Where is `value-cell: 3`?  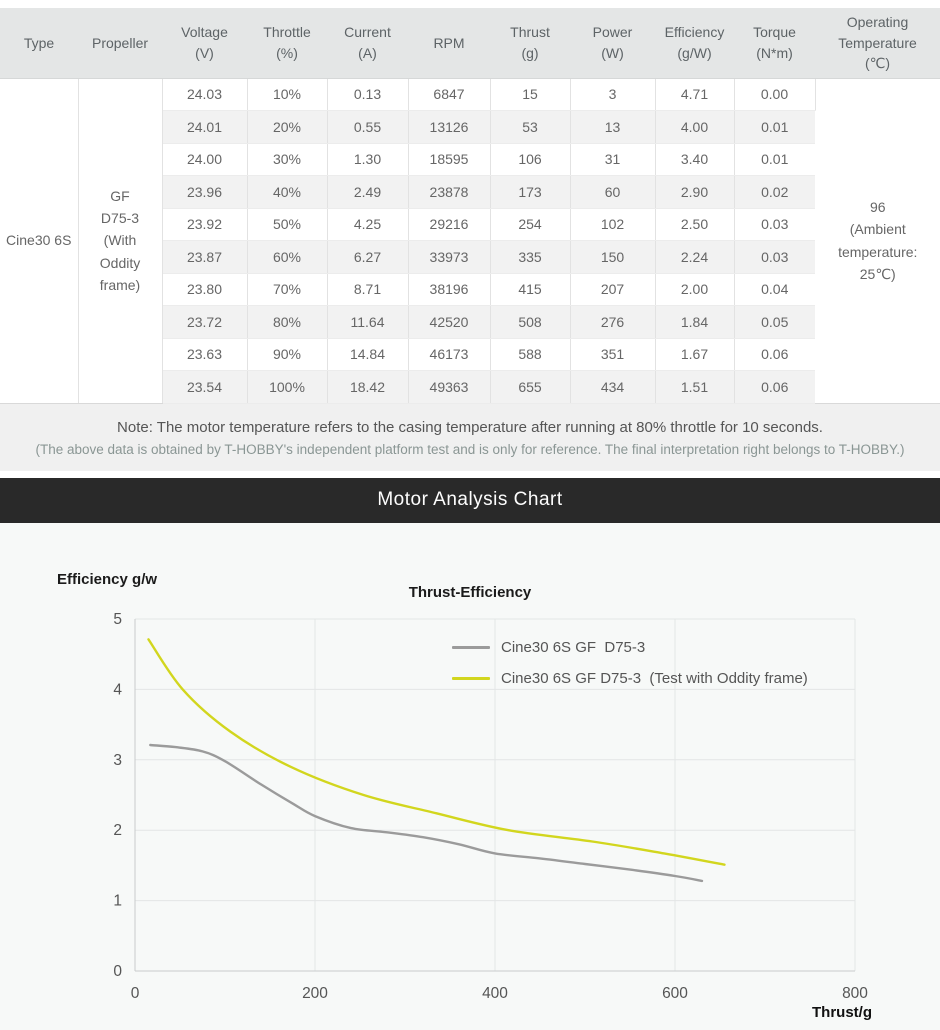
value-cell: 3 is located at coordinates (613, 94).